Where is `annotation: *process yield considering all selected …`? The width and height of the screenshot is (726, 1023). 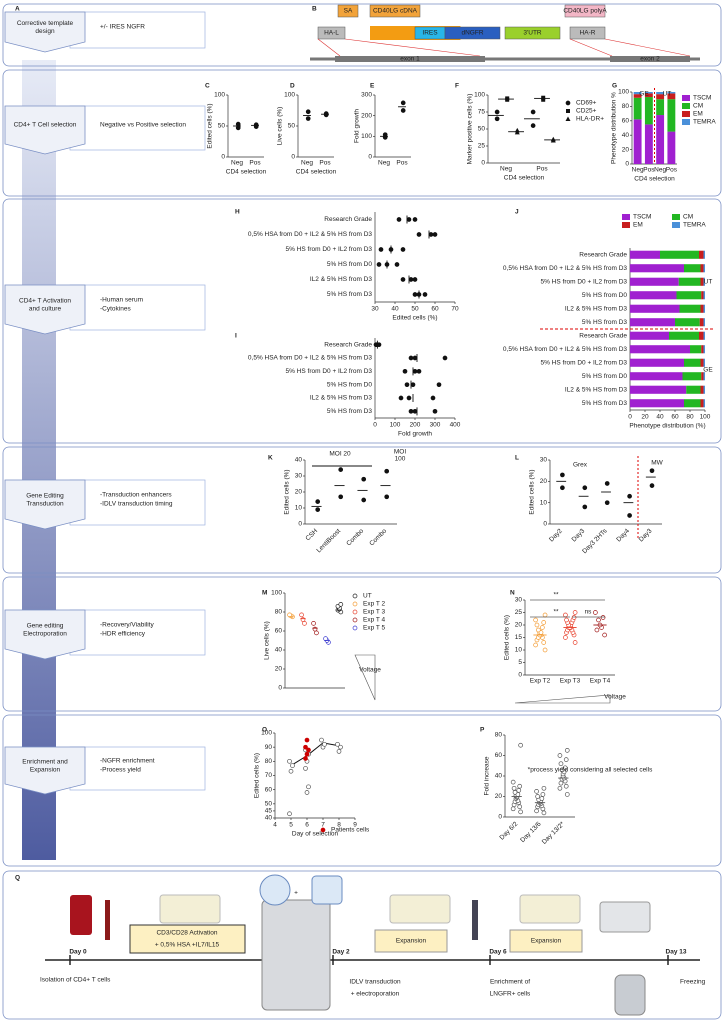
annotation: *process yield considering all selected … is located at coordinates (590, 770).